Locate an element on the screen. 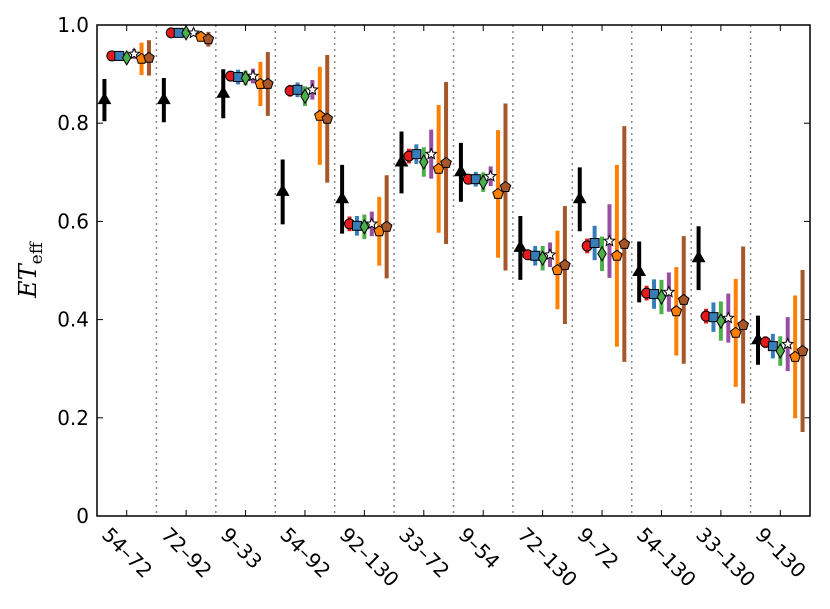 This screenshot has width=830, height=609. y-tick-label: 1.0 is located at coordinates (73, 25).